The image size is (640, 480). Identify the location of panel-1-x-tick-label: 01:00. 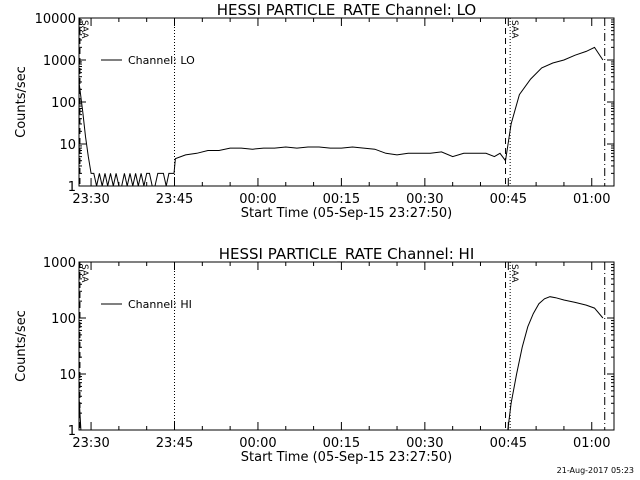
(591, 199).